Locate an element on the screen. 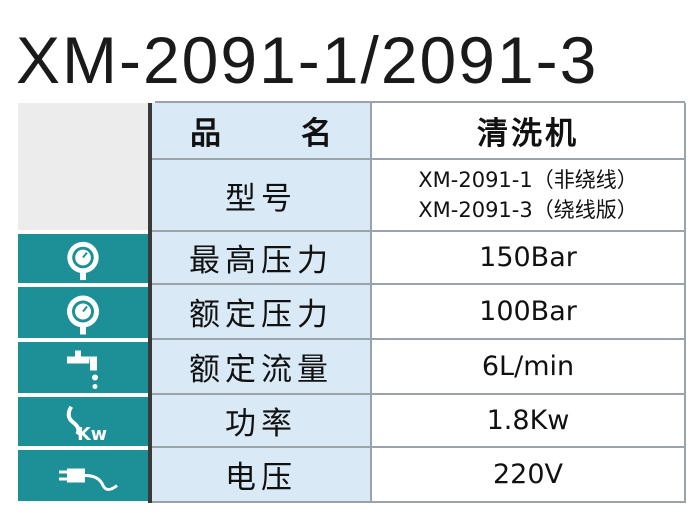  label-cell: 型号 is located at coordinates (261, 196).